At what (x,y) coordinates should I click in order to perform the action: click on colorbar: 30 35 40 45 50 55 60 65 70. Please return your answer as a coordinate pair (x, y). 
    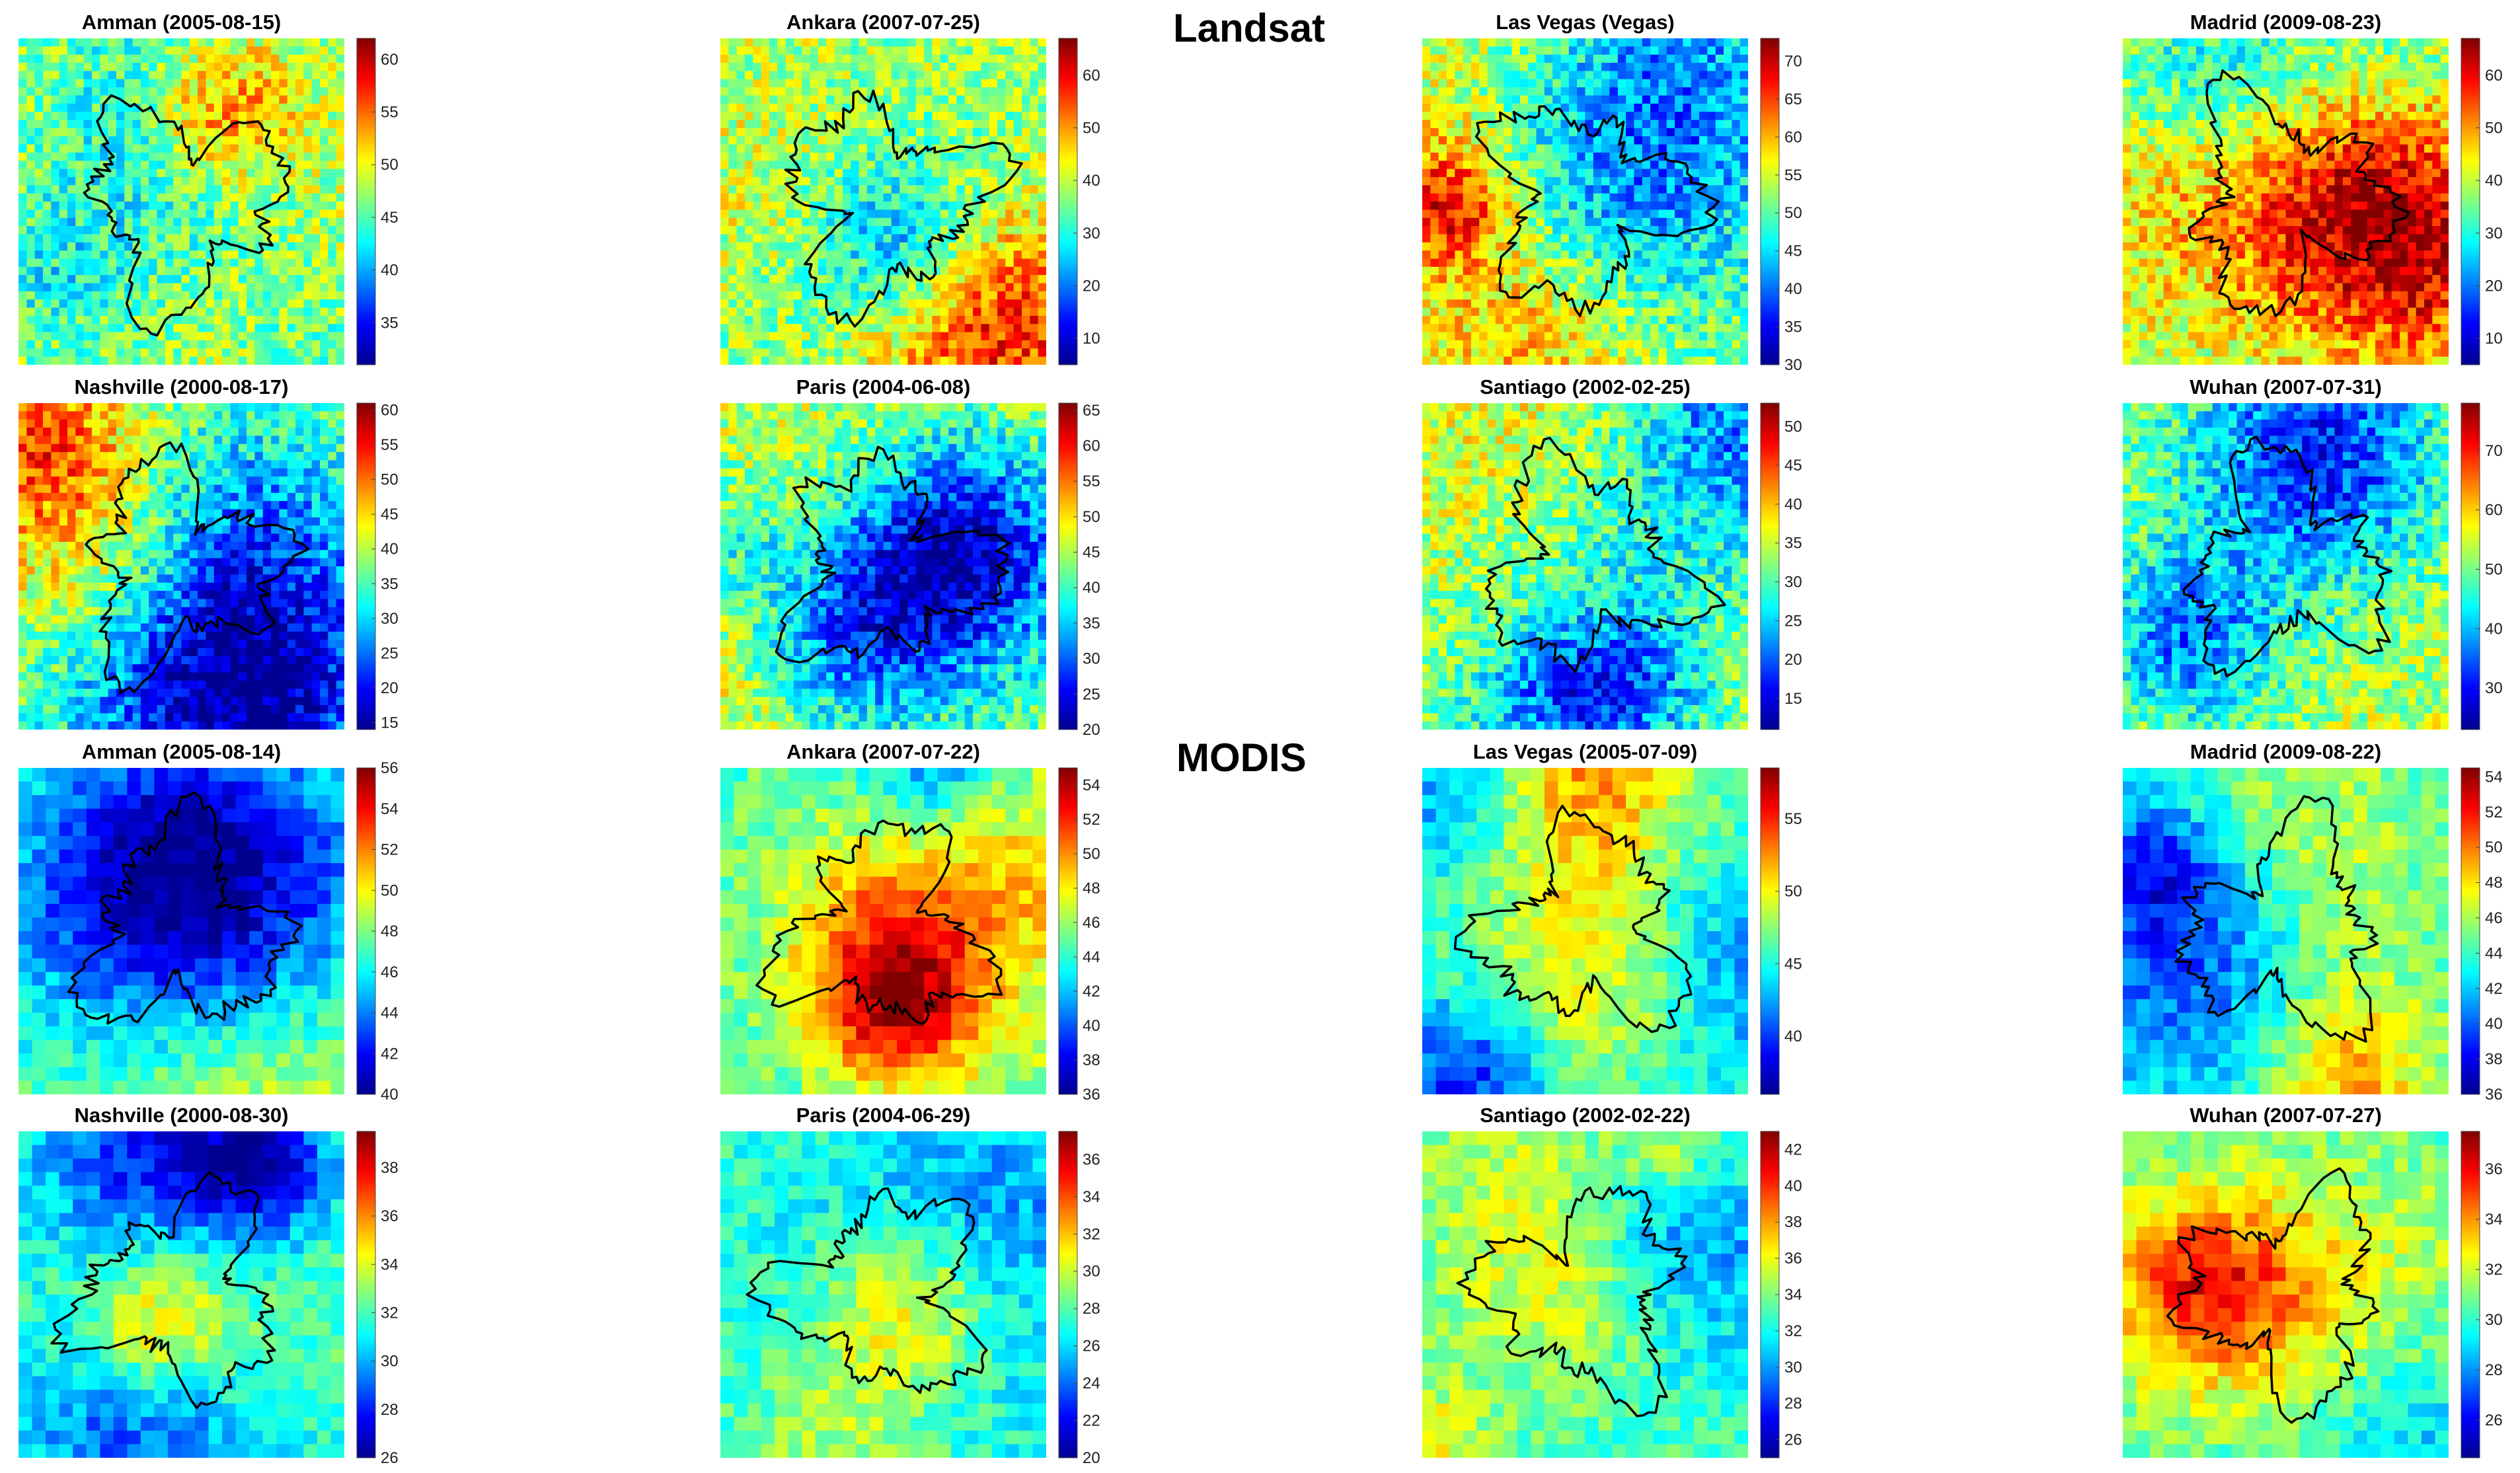
    Looking at the image, I should click on (1790, 206).